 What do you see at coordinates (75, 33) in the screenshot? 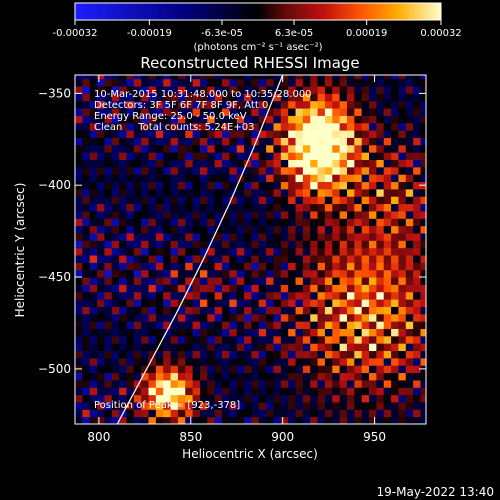
I see `colorbar-tick-label: -0.00032` at bounding box center [75, 33].